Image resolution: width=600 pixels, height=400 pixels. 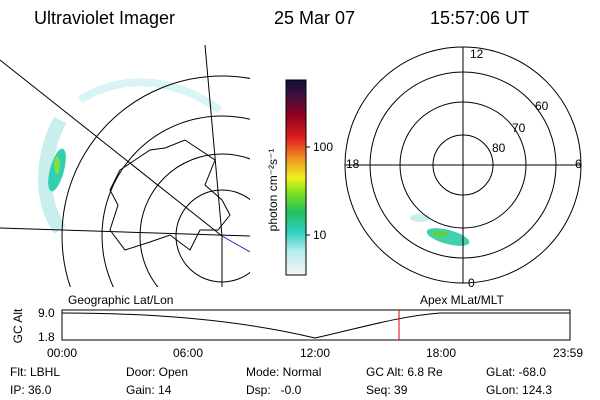 I want to click on y-tick-label: 9.0, so click(x=46, y=313).